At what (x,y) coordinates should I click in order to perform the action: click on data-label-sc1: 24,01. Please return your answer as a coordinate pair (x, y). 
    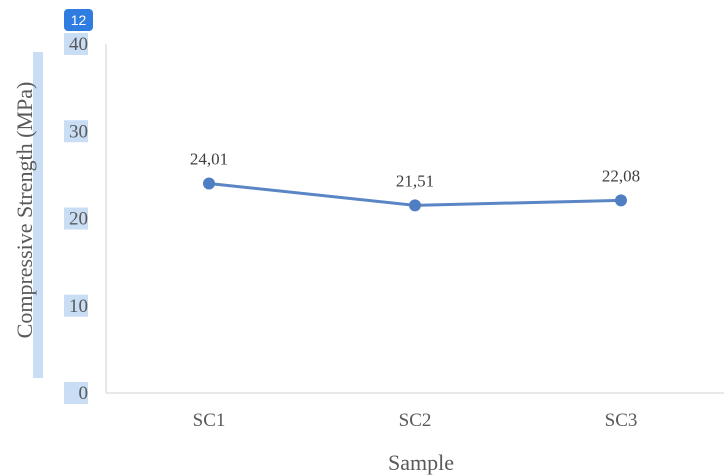
    Looking at the image, I should click on (209, 159).